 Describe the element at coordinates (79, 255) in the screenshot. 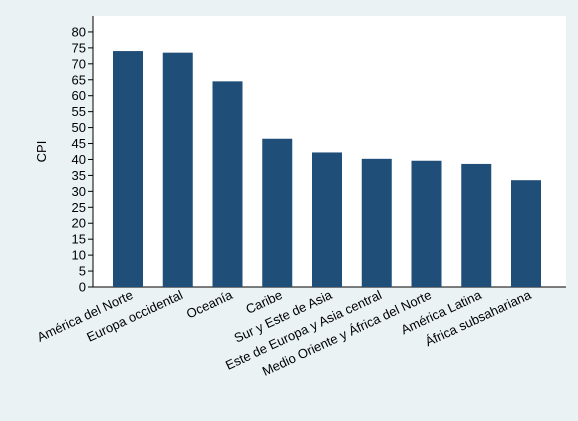

I see `y-tick-label: 10` at that location.